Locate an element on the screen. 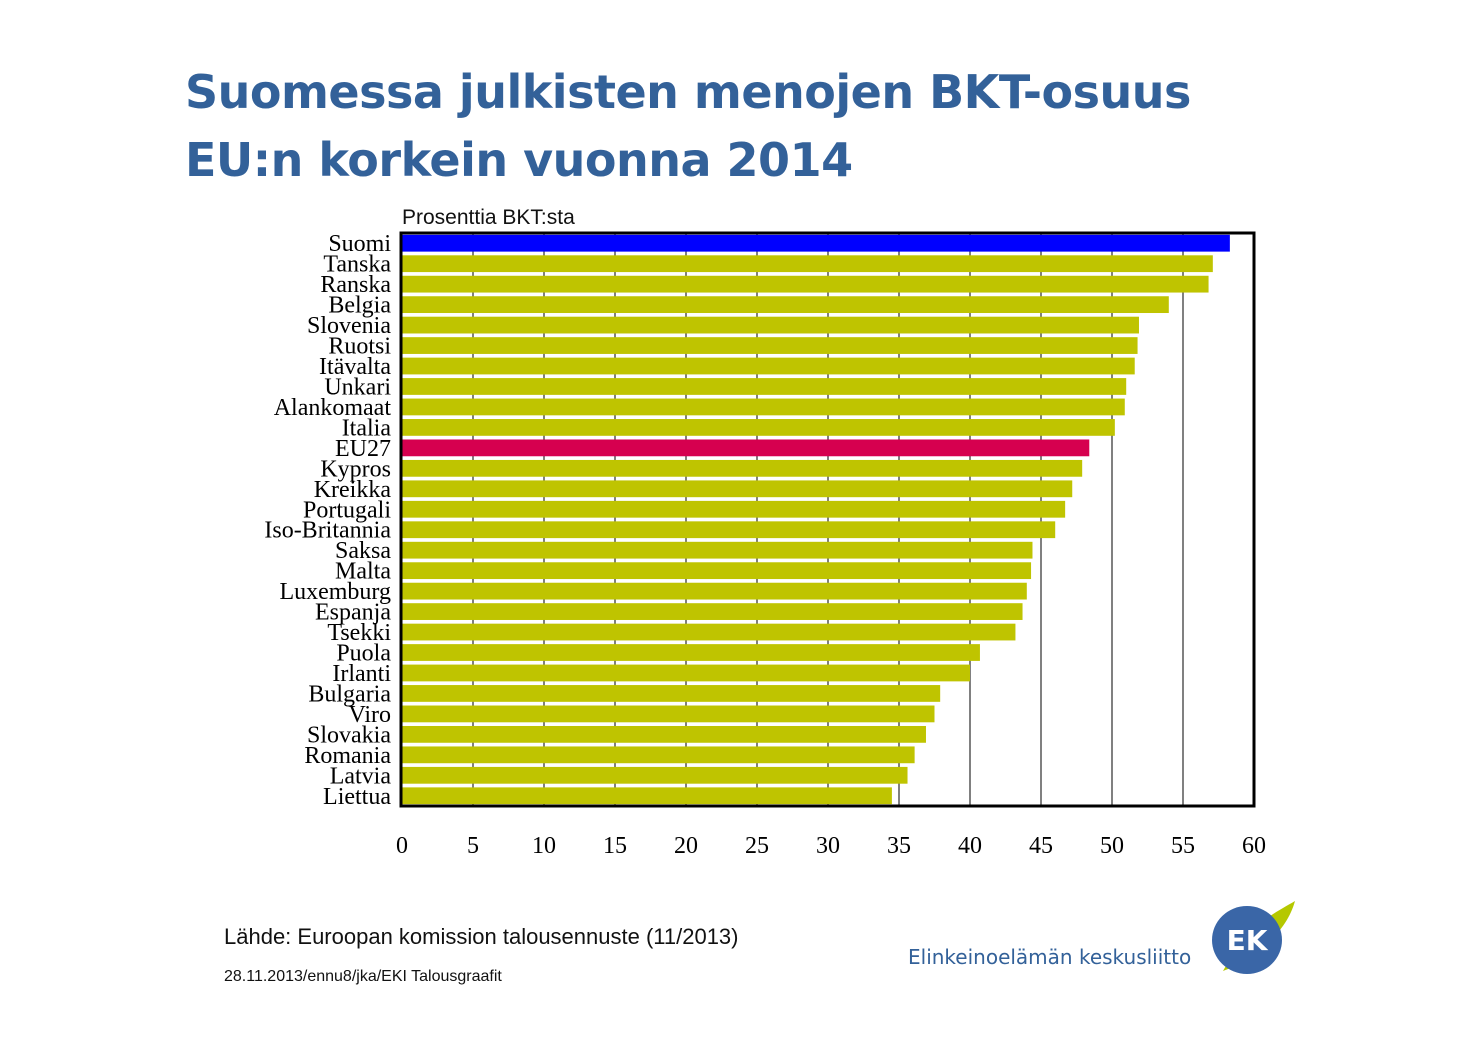 Image resolution: width=1471 pixels, height=1043 pixels. bar-bulgaria is located at coordinates (671, 693).